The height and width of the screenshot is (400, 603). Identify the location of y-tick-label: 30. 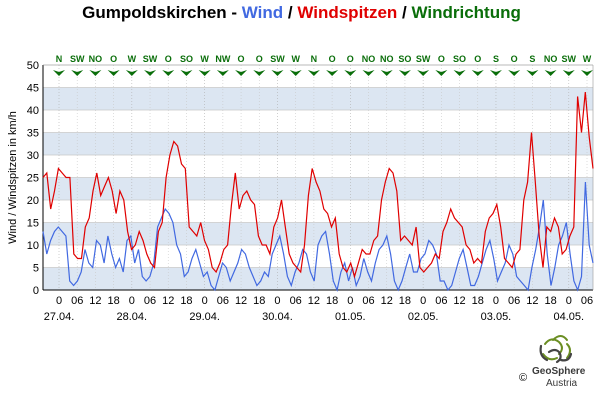
(33, 156).